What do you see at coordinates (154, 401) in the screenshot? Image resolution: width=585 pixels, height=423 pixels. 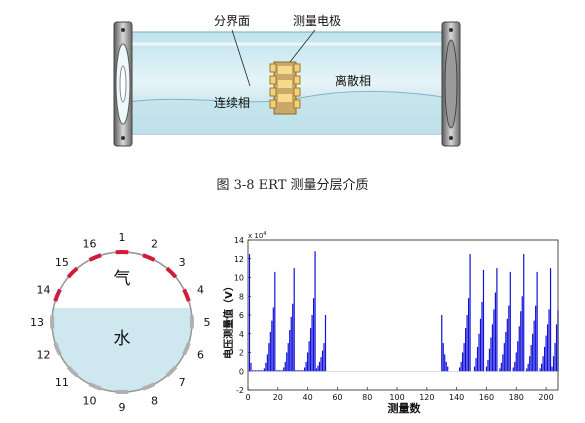 I see `electrode-number-8: 8` at bounding box center [154, 401].